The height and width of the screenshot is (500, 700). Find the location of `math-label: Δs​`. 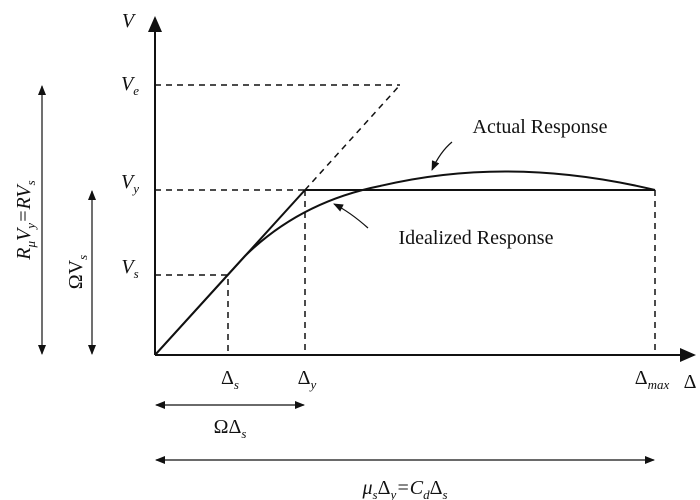

math-label: Δs​ is located at coordinates (230, 379).